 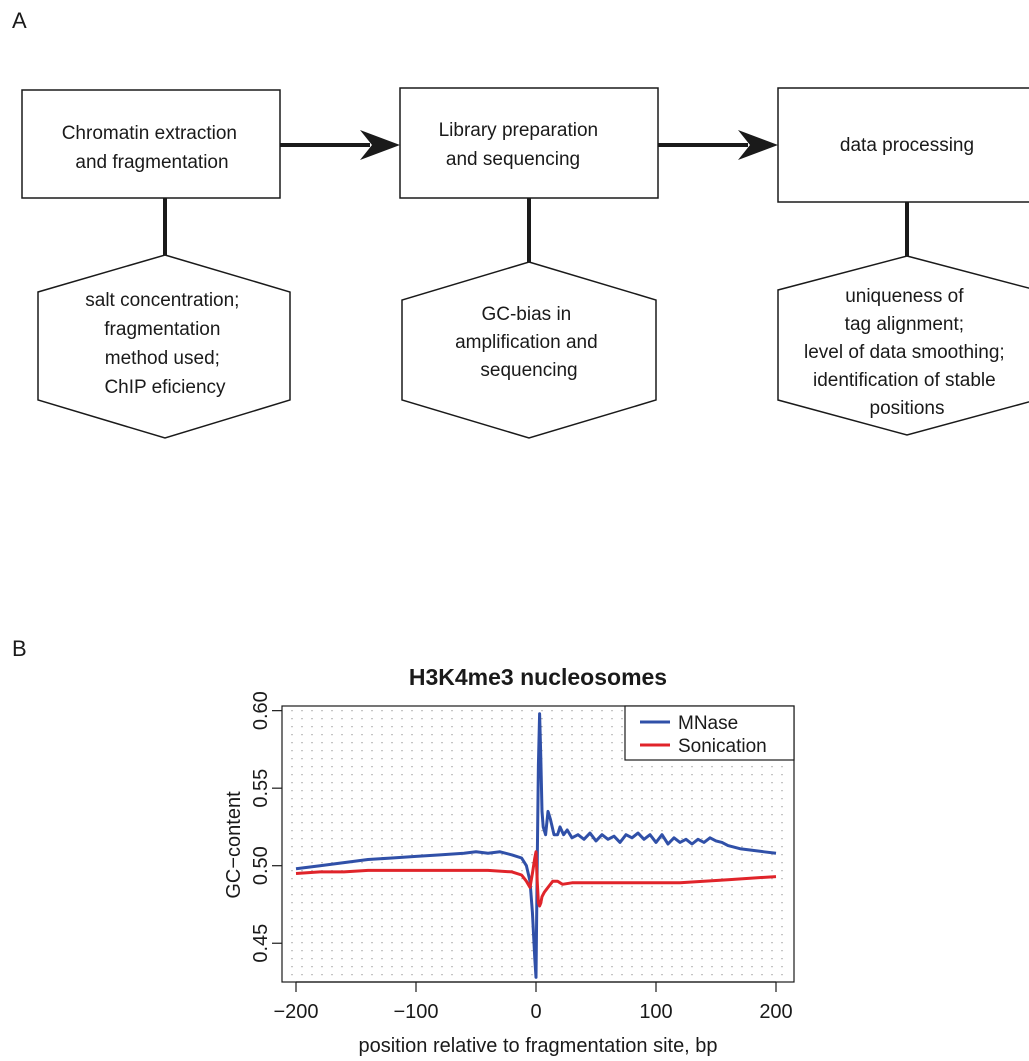 What do you see at coordinates (162, 358) in the screenshot?
I see `factor-1-line-3: method used;` at bounding box center [162, 358].